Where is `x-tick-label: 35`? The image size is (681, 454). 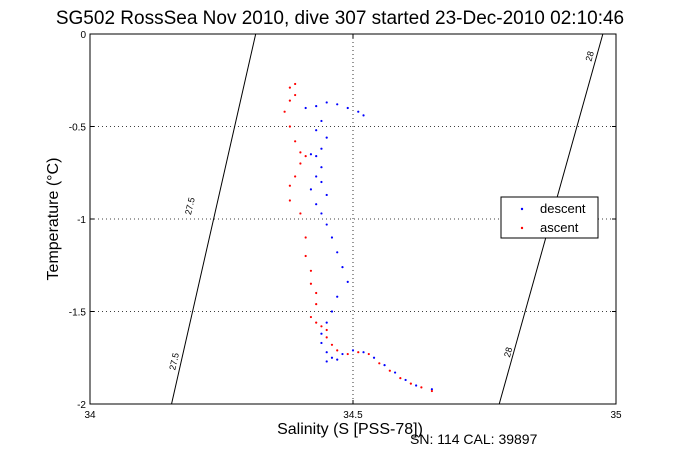
x-tick-label: 35 is located at coordinates (616, 415).